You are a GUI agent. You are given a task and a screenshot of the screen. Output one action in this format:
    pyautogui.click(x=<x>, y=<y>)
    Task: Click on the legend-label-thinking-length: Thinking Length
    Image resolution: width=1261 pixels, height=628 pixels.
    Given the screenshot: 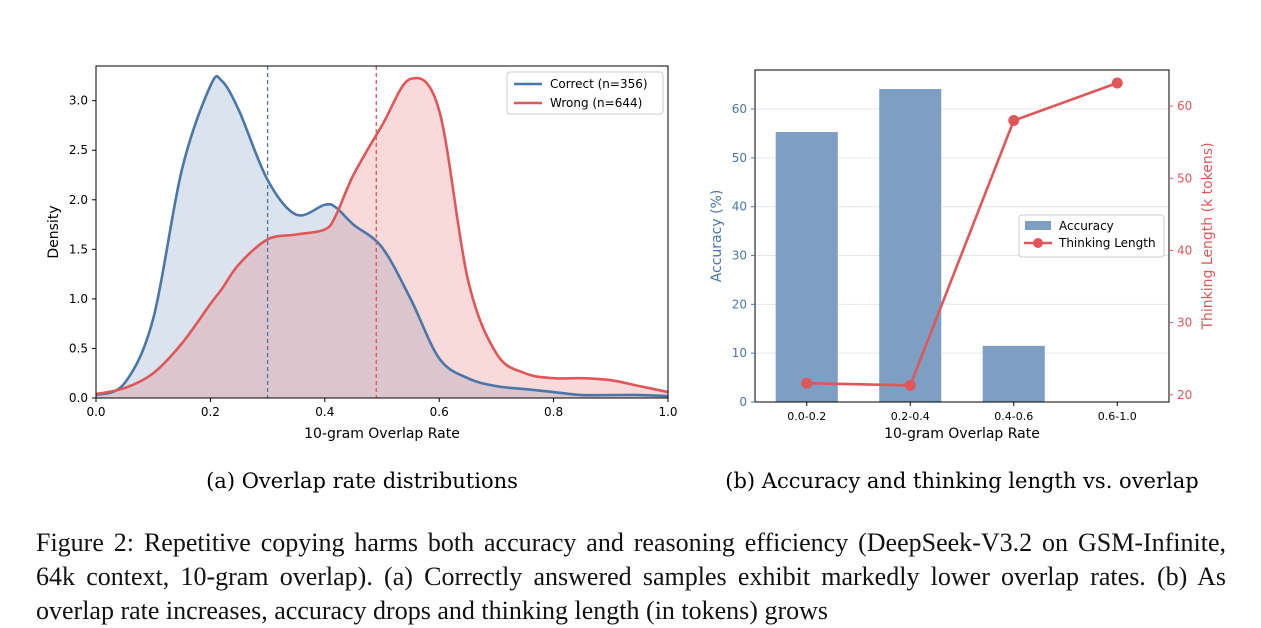 What is the action you would take?
    pyautogui.click(x=1107, y=243)
    